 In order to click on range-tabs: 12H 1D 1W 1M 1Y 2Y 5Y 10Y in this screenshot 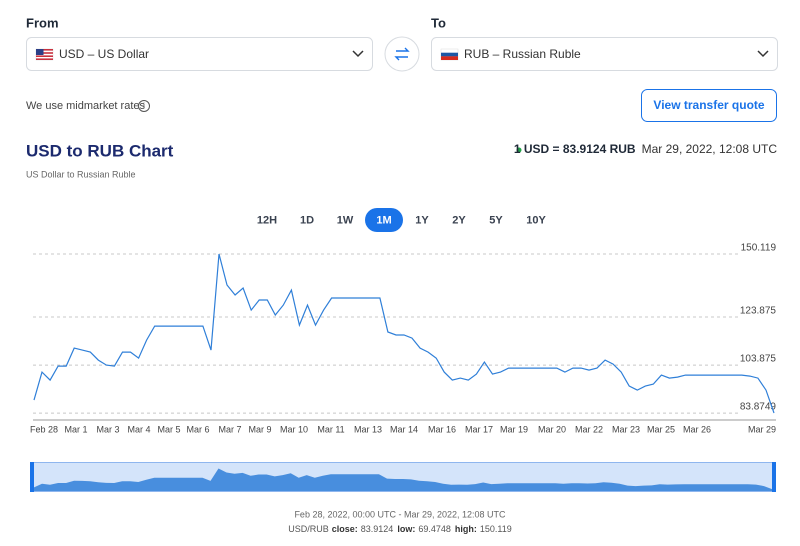, I will do `click(401, 220)`.